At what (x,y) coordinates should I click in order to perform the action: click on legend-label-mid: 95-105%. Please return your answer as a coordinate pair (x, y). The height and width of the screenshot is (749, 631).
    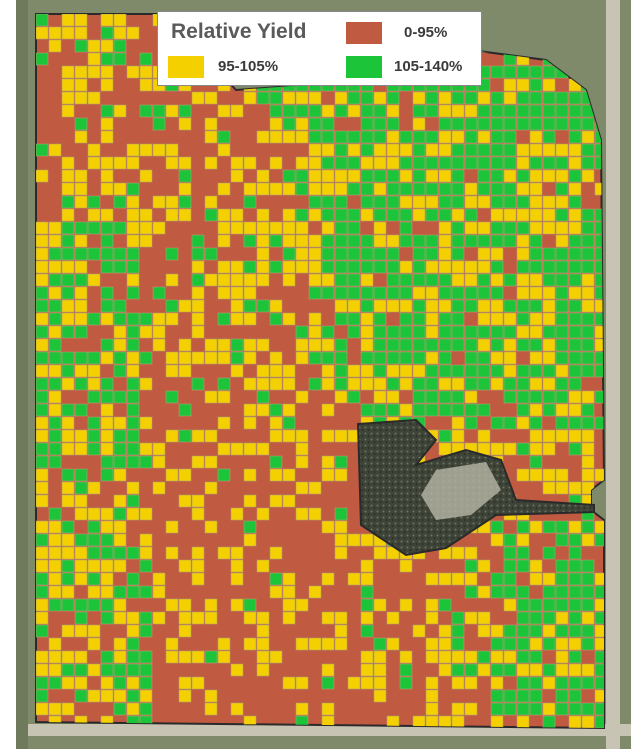
    Looking at the image, I should click on (248, 66).